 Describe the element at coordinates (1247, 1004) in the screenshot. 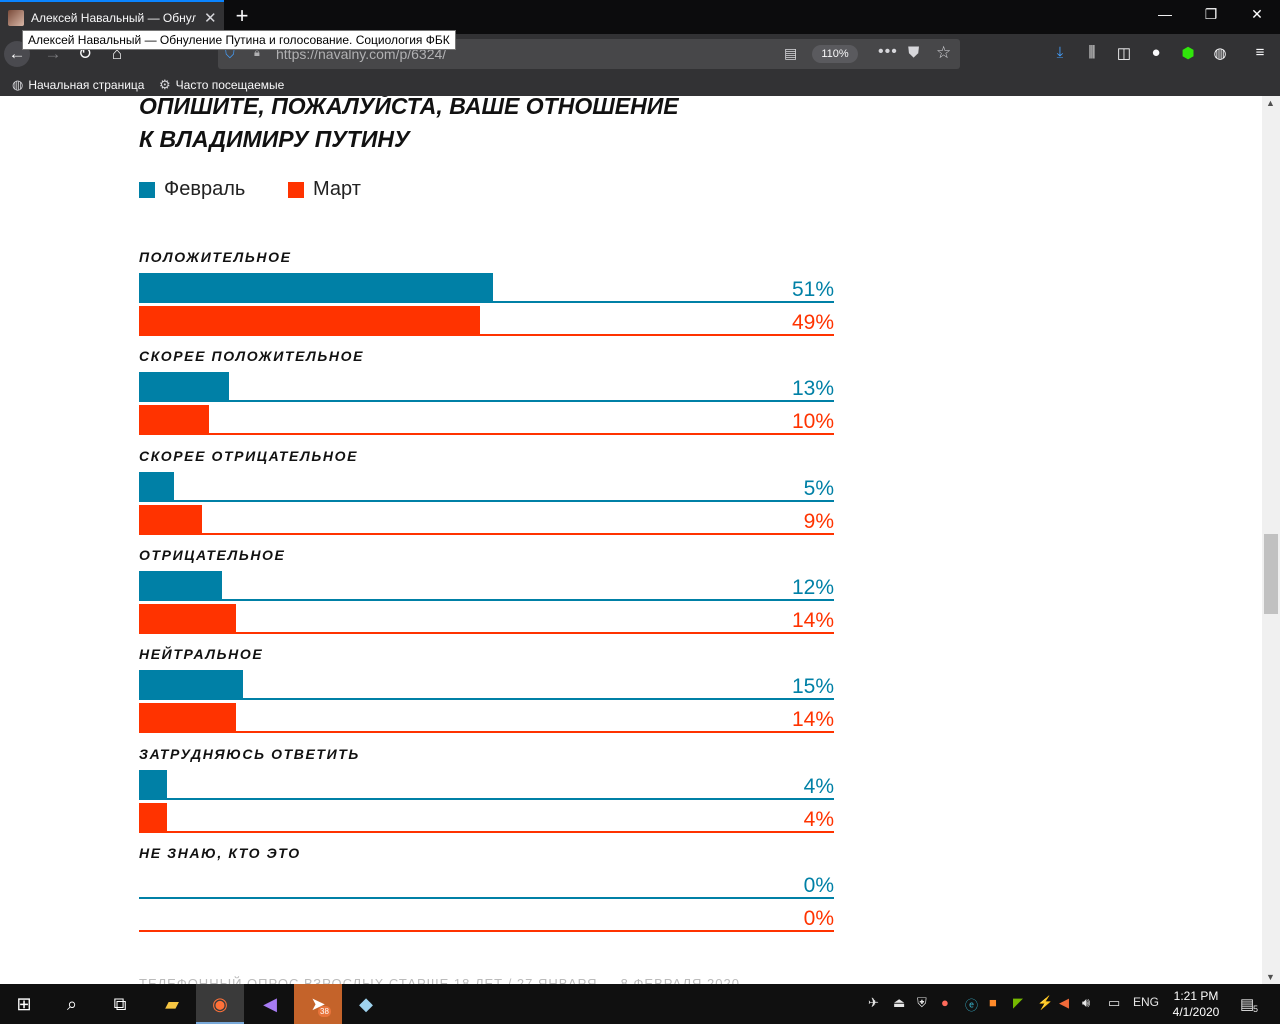

I see `notifications-icon: ▤` at that location.